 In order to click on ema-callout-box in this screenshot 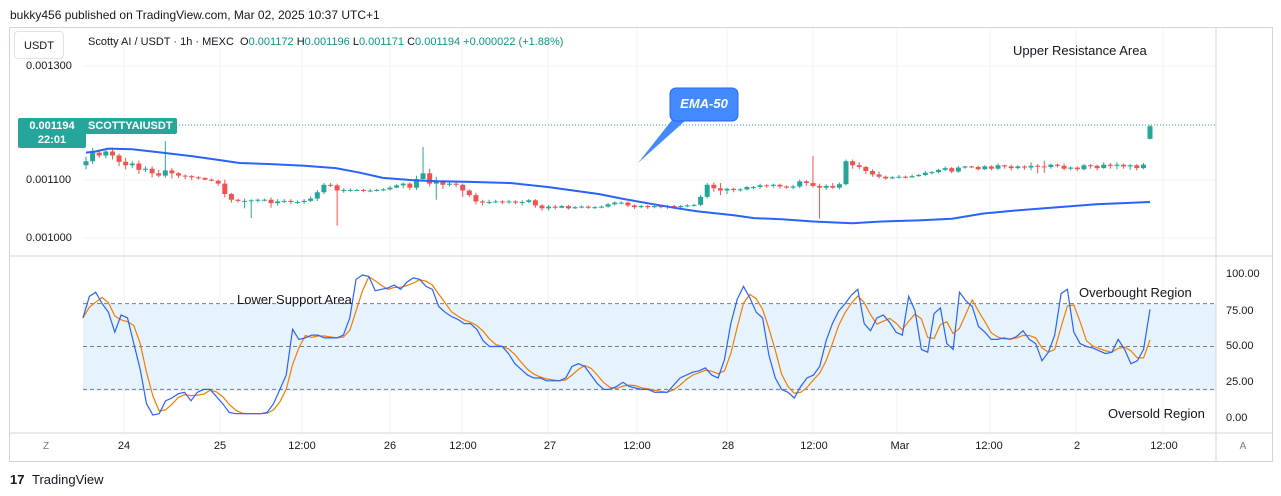, I will do `click(704, 104)`.